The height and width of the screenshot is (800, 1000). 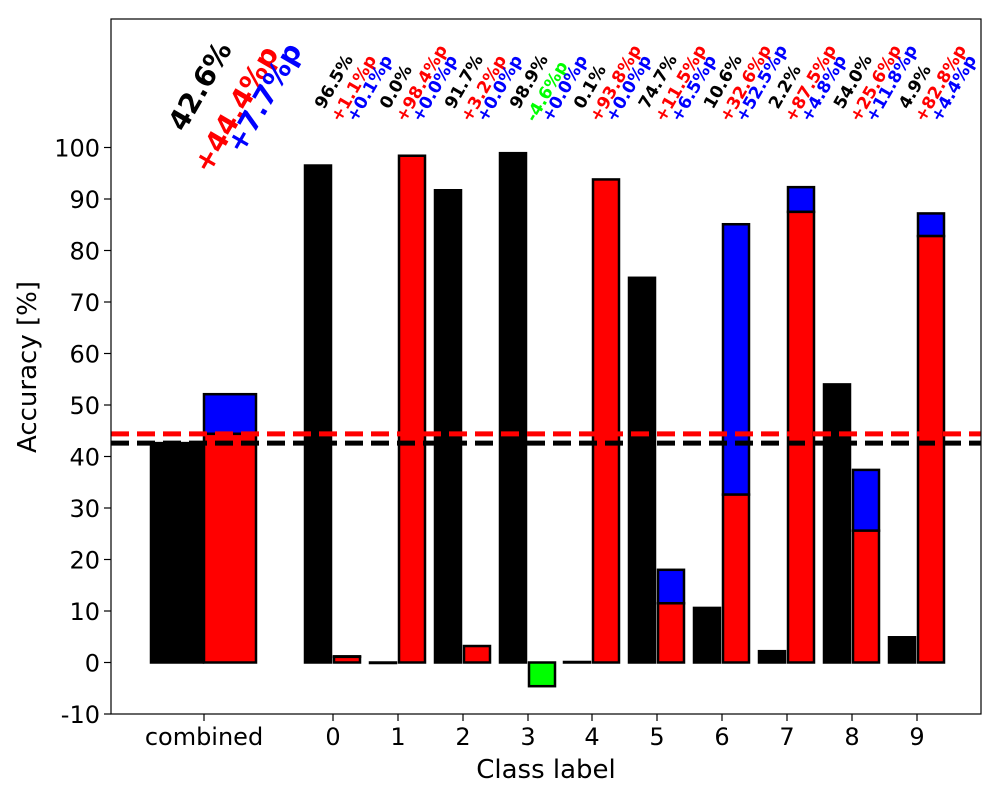 What do you see at coordinates (736, 359) in the screenshot?
I see `class-6-increase-bar` at bounding box center [736, 359].